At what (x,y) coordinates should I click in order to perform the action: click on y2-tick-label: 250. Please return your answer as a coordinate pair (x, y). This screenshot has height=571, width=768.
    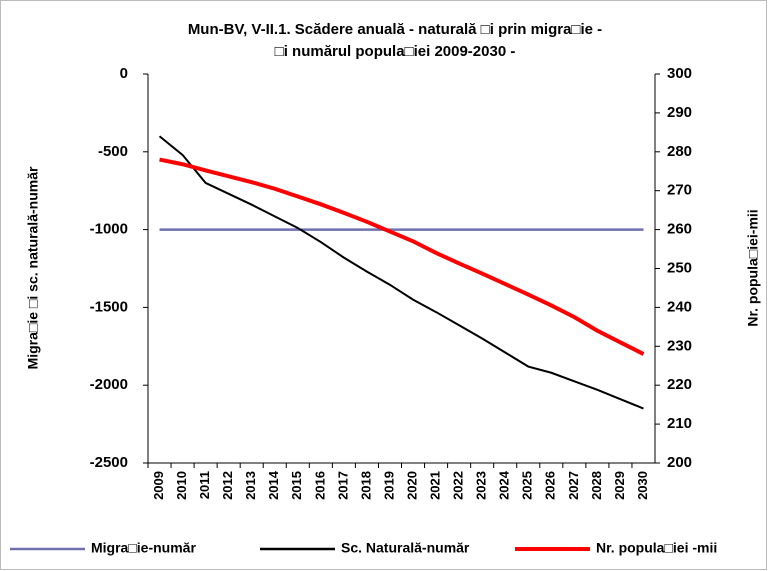
    Looking at the image, I should click on (679, 267).